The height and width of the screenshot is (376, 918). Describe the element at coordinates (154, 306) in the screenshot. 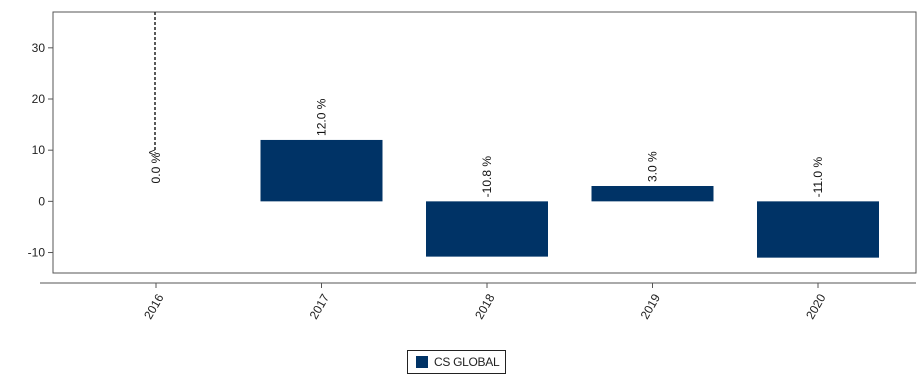

I see `x-tick-label: 2016` at that location.